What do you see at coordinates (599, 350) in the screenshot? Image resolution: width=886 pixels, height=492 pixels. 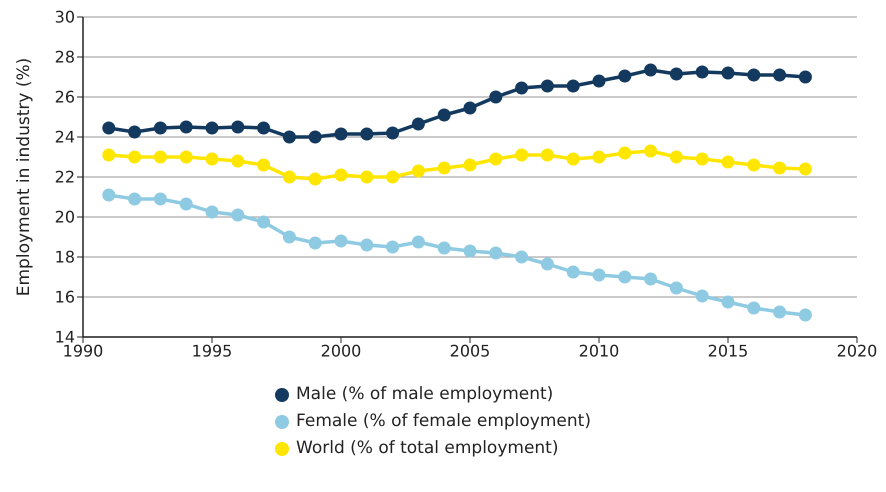 I see `x-tick-label: 2010` at bounding box center [599, 350].